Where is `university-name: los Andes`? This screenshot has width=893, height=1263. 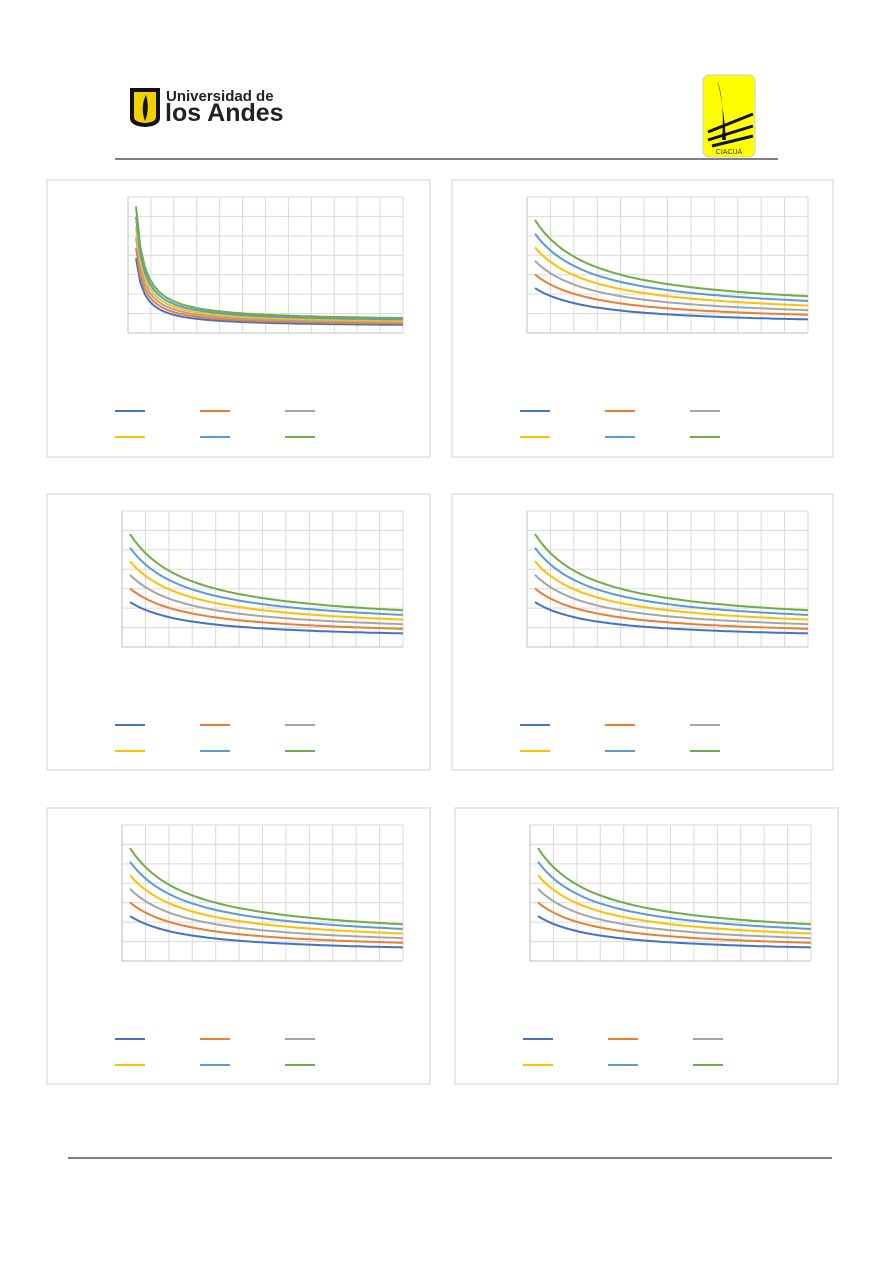 university-name: los Andes is located at coordinates (224, 113).